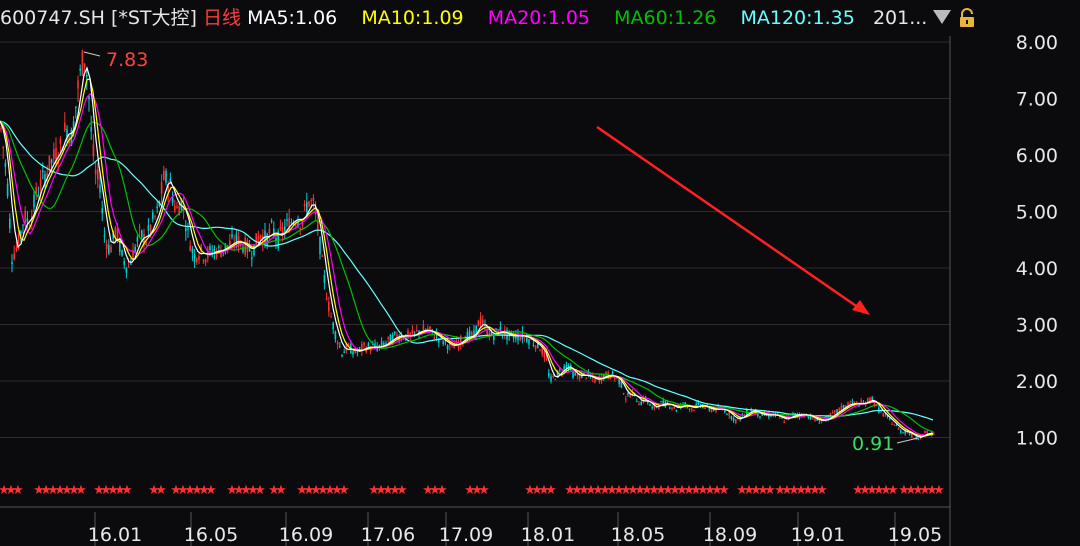  I want to click on lock-icon, so click(967, 18).